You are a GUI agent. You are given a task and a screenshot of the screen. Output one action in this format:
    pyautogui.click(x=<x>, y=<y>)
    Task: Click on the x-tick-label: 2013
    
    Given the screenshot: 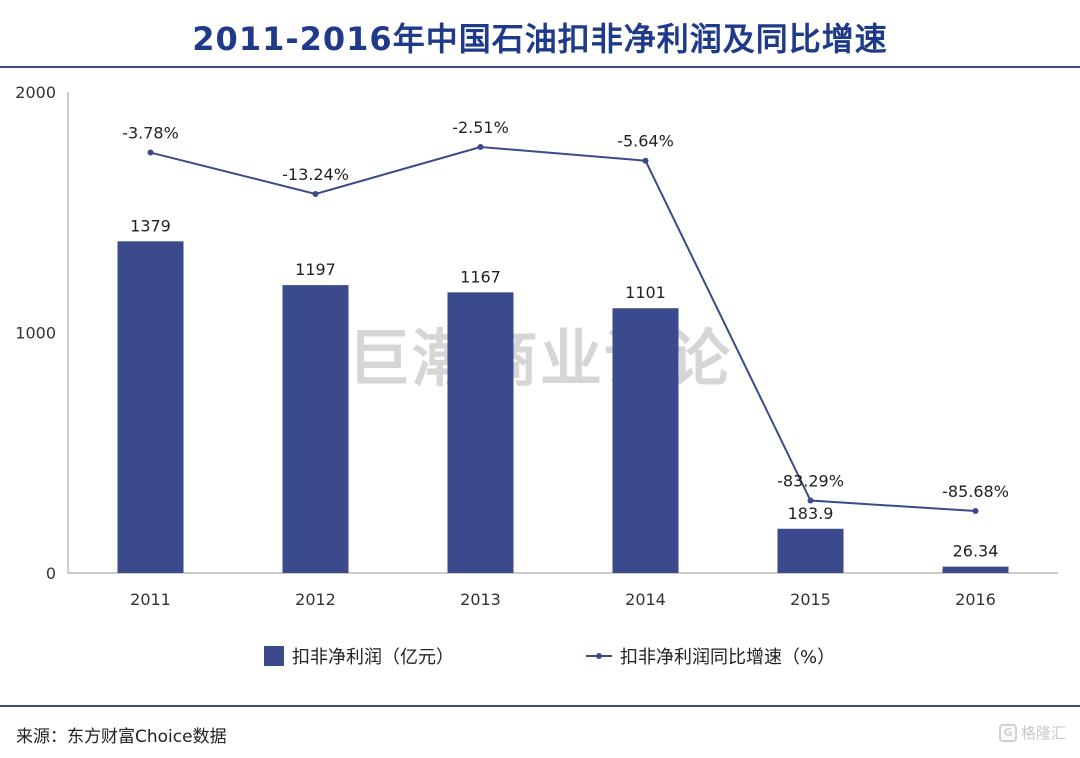 What is the action you would take?
    pyautogui.click(x=480, y=599)
    